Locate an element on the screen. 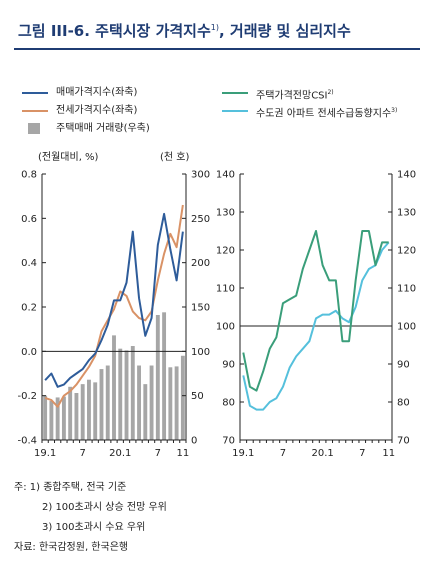  left-tick-label: 70 is located at coordinates (228, 441).